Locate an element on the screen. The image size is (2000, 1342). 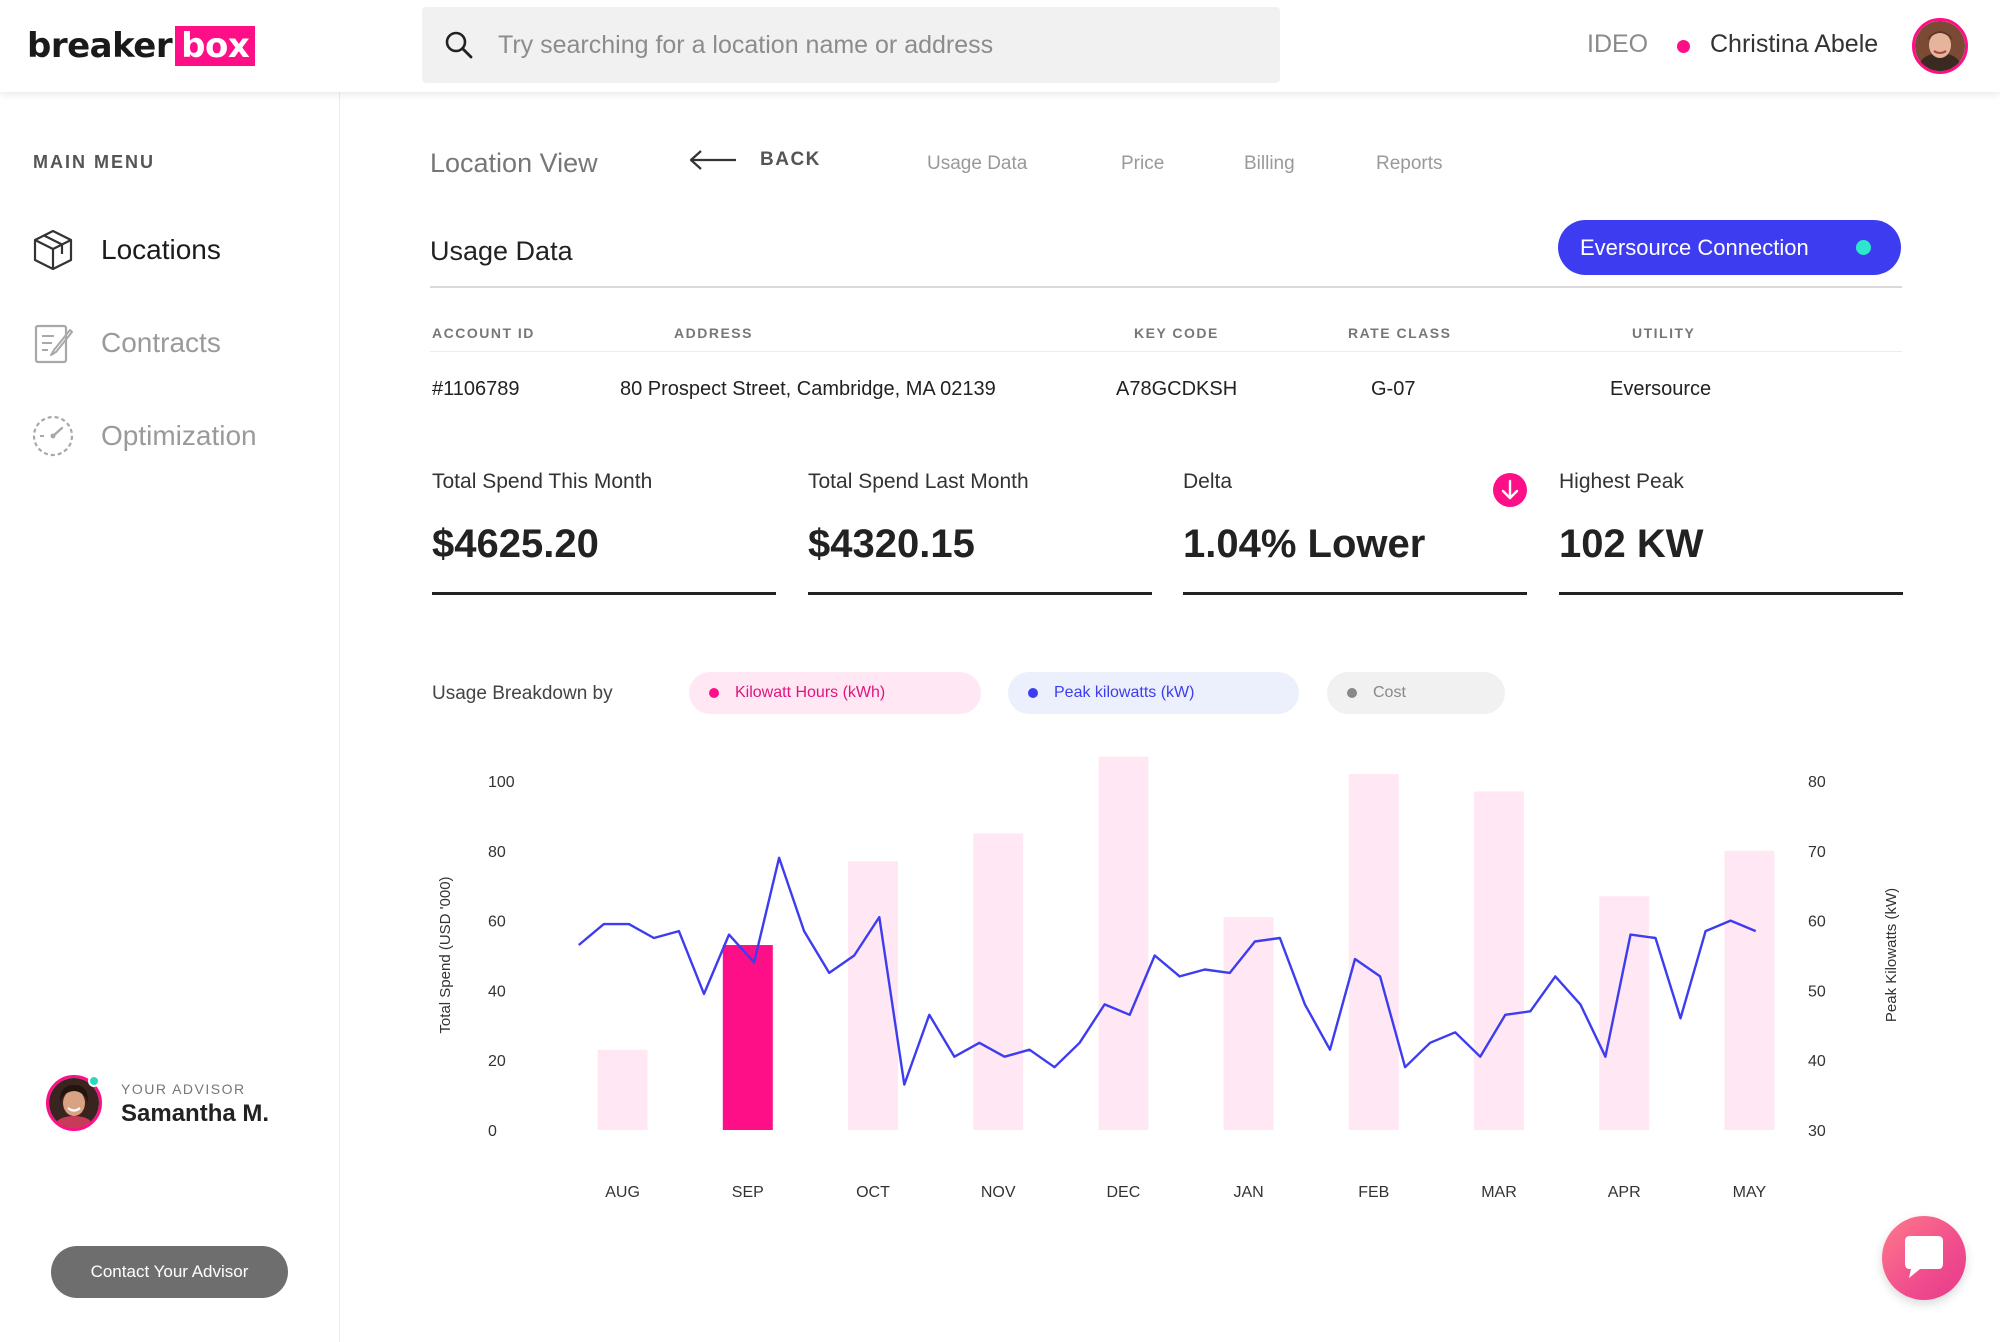
table-header-key-code: KEY CODE is located at coordinates (1176, 333).